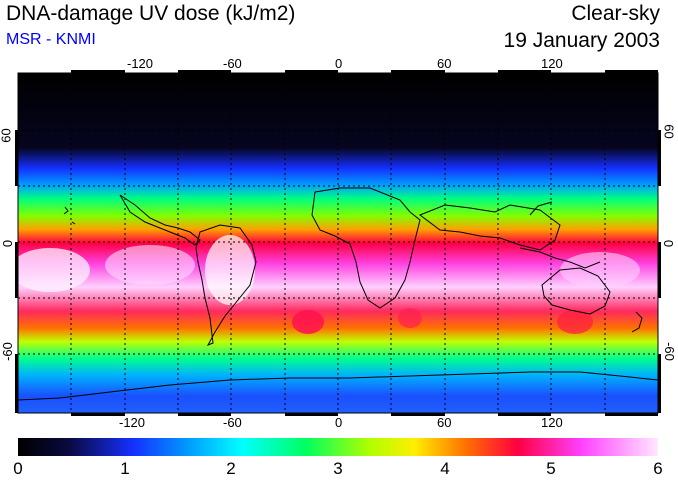  I want to click on date-label: 19 January 2003, so click(581, 40).